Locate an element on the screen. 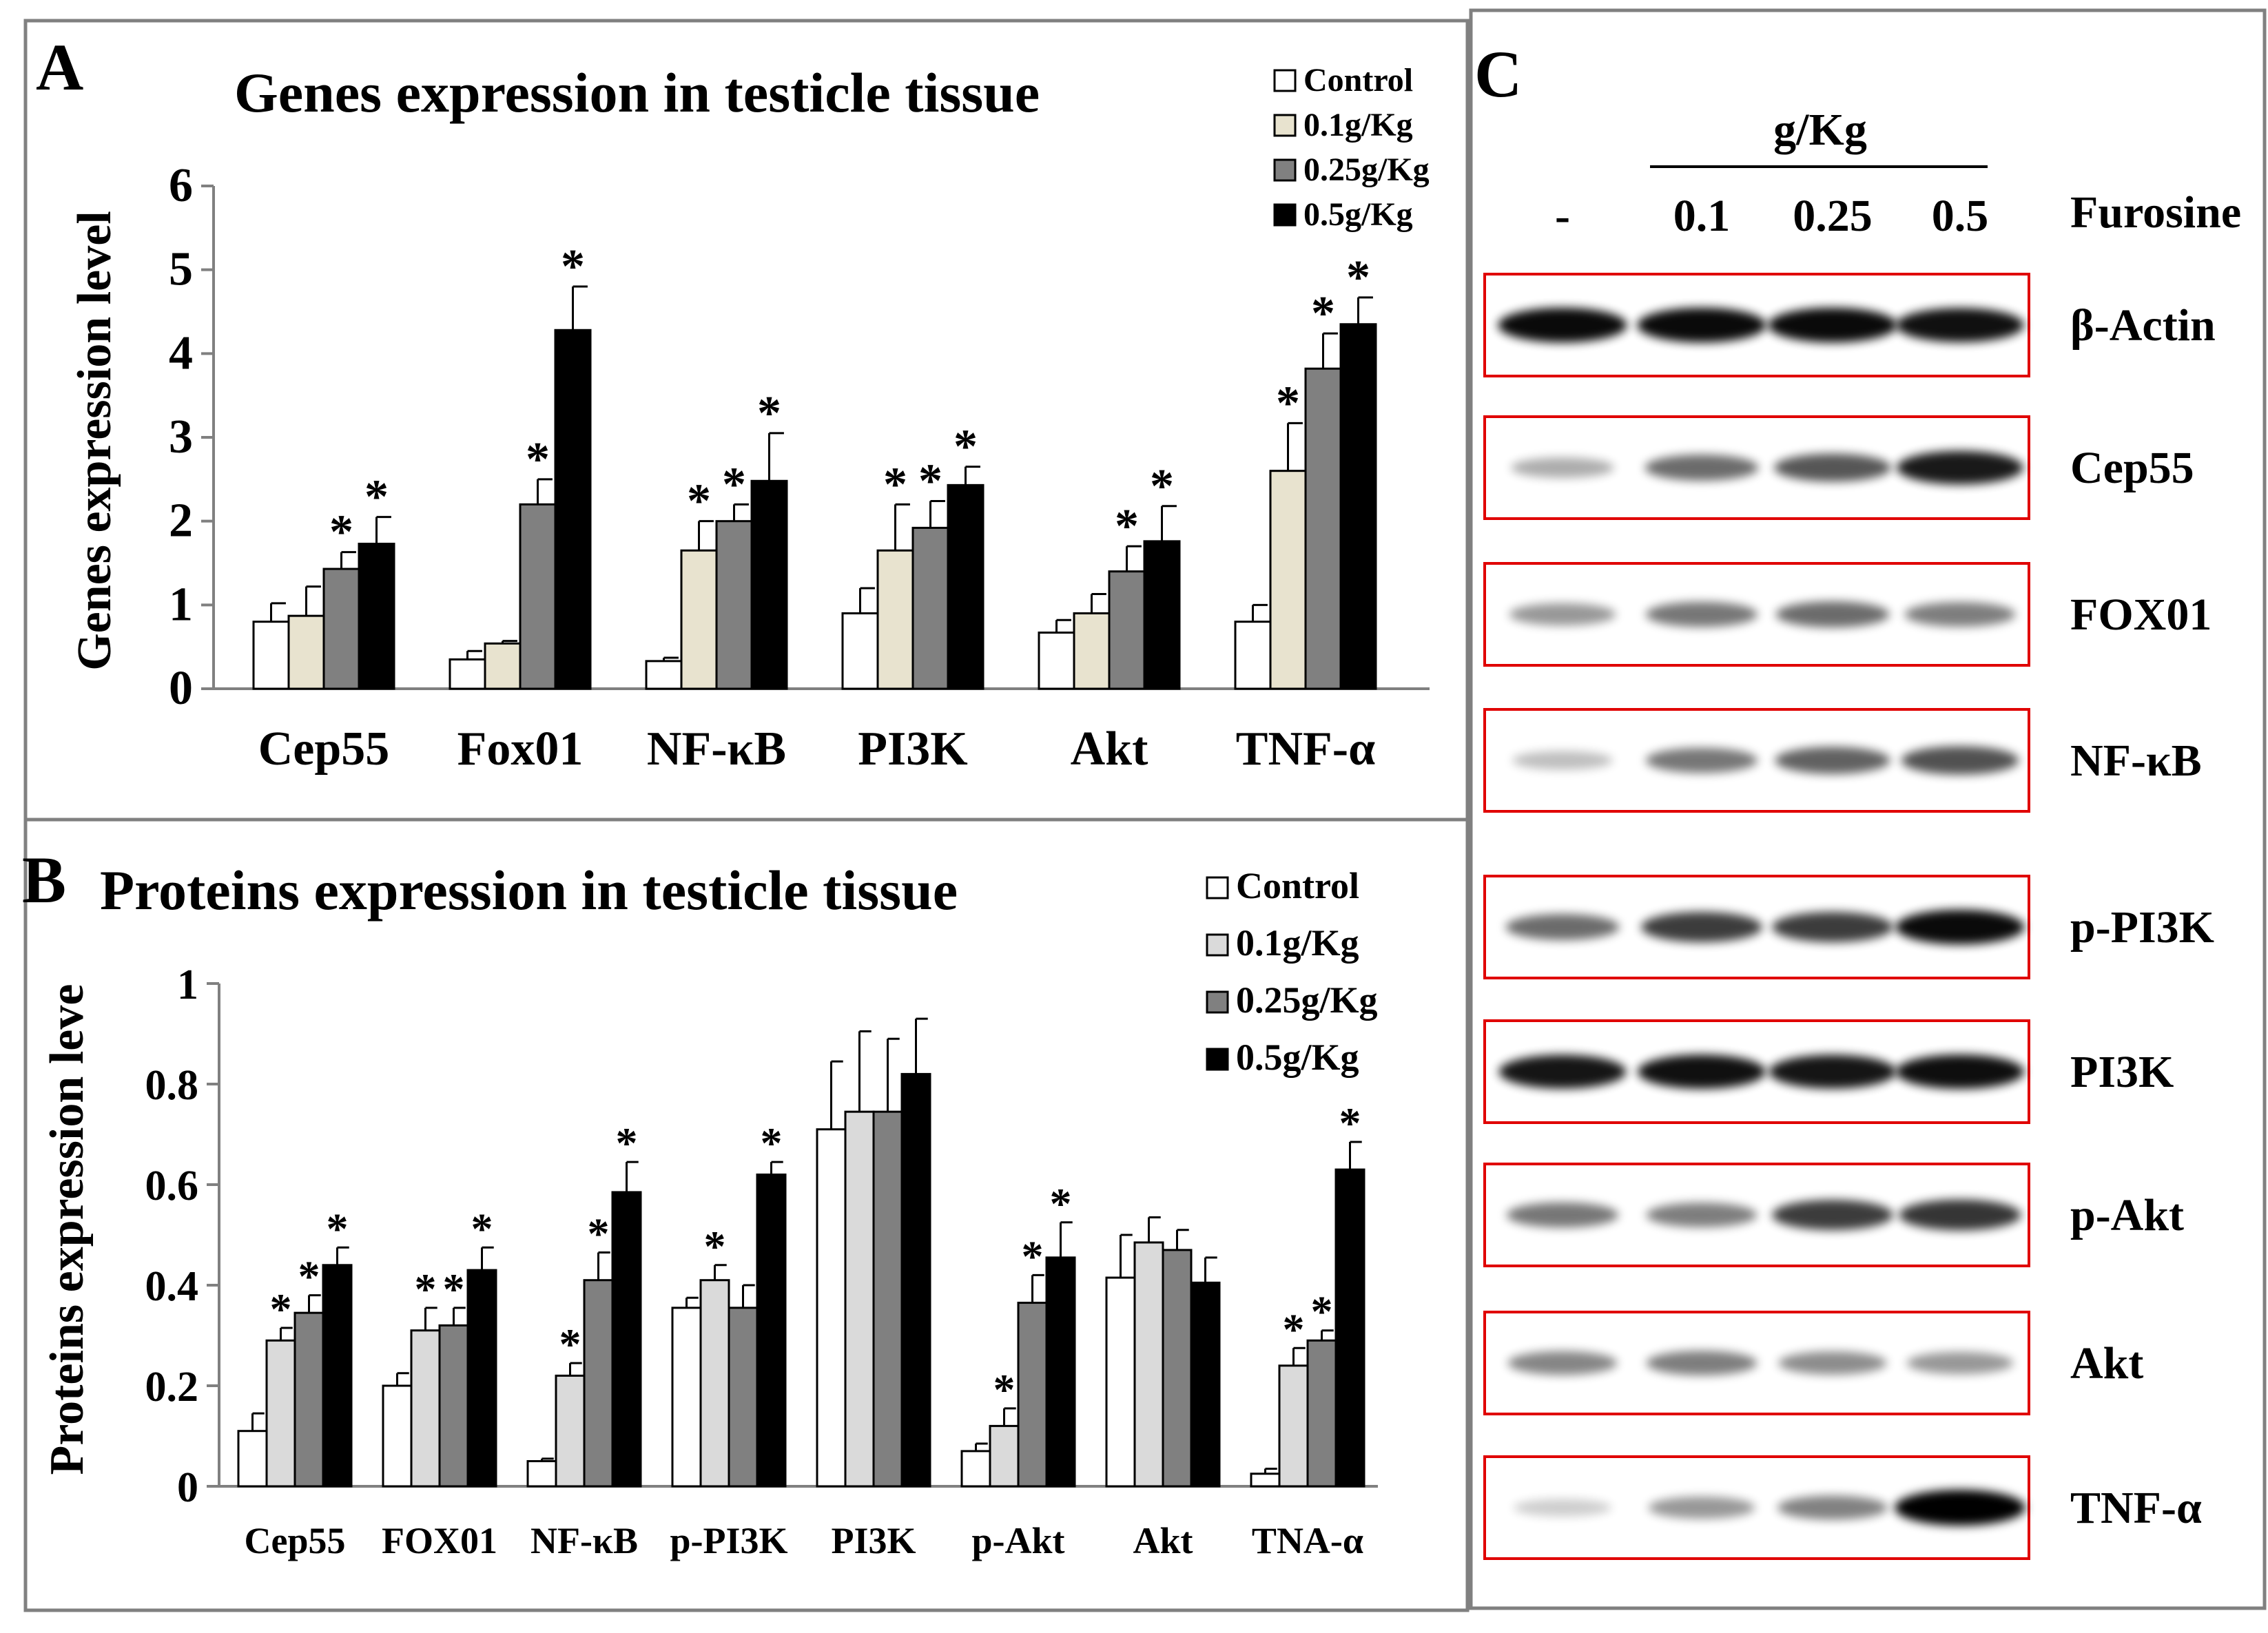 This screenshot has width=2268, height=1633. legend-label: Control is located at coordinates (1358, 80).